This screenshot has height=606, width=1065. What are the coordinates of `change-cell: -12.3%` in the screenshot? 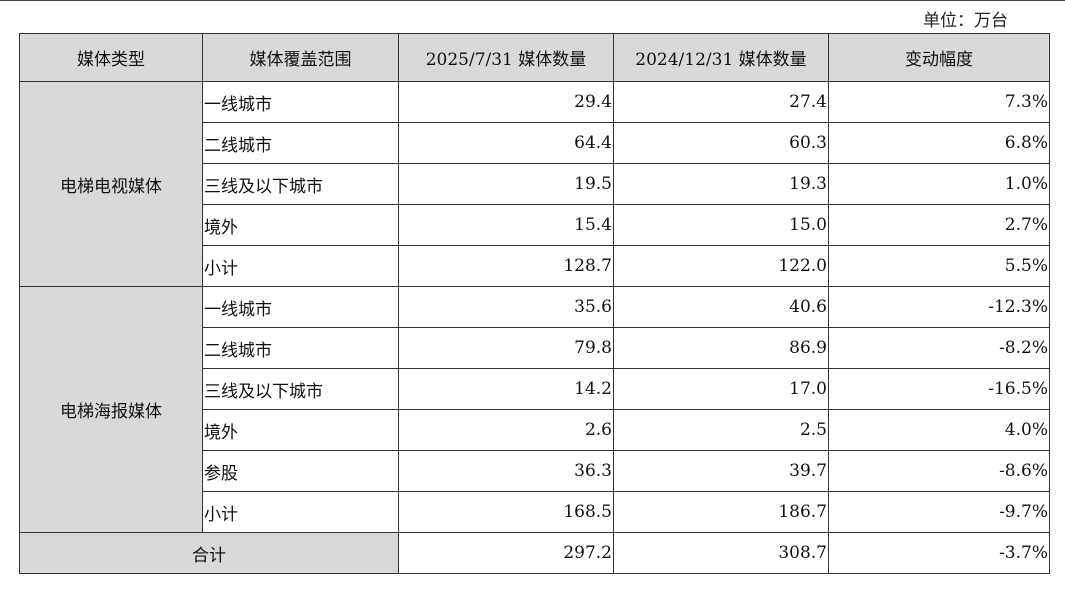 It's located at (939, 307).